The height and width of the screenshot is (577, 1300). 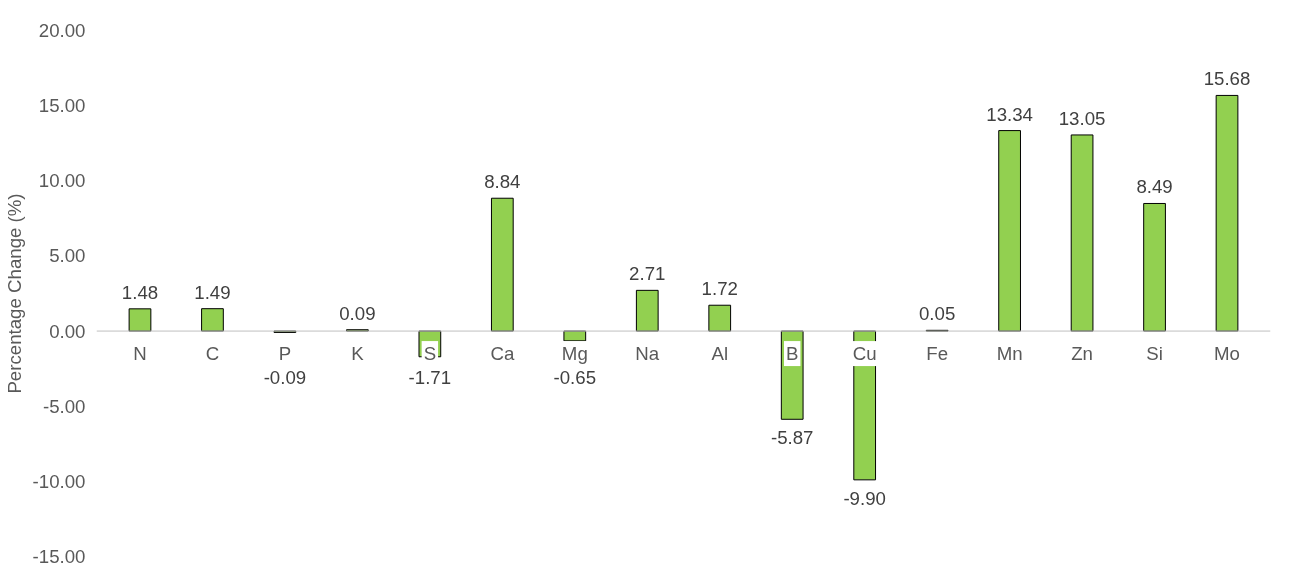 I want to click on data-label: 8.49, so click(x=1154, y=187).